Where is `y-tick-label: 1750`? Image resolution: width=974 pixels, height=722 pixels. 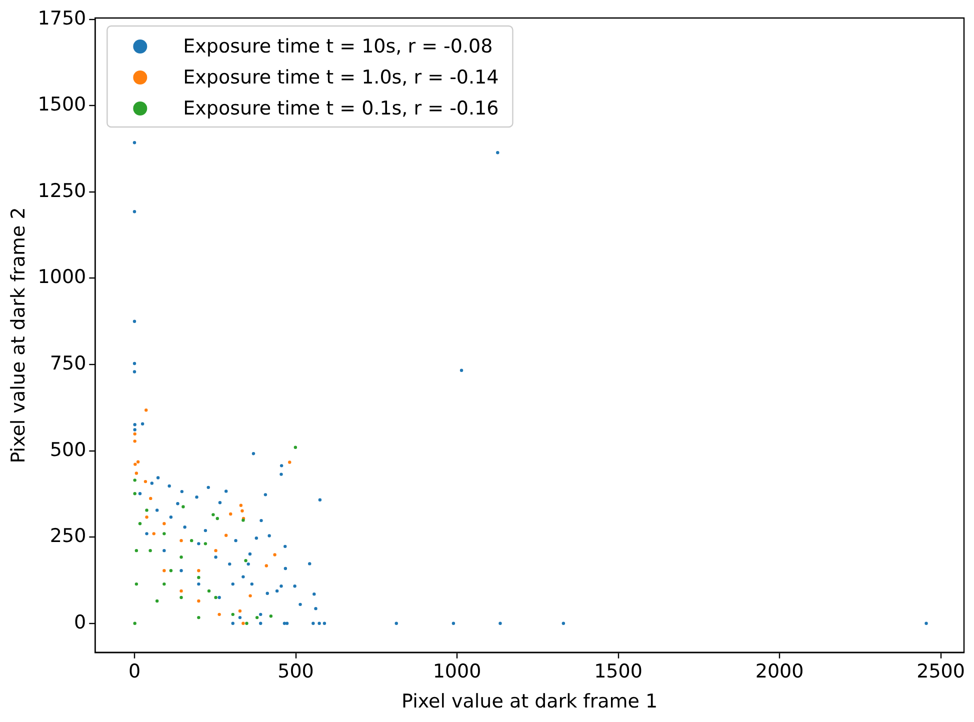
y-tick-label: 1750 is located at coordinates (62, 18).